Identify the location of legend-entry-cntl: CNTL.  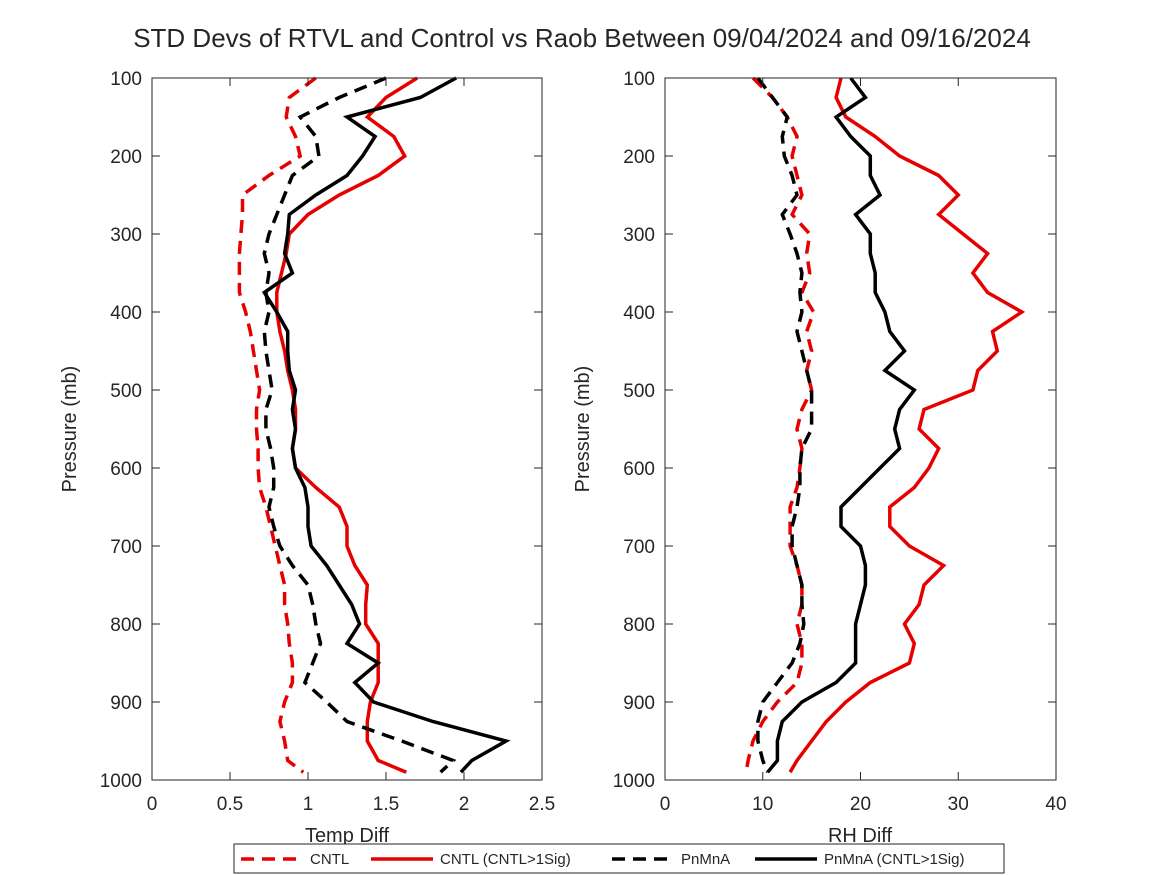
(295, 859).